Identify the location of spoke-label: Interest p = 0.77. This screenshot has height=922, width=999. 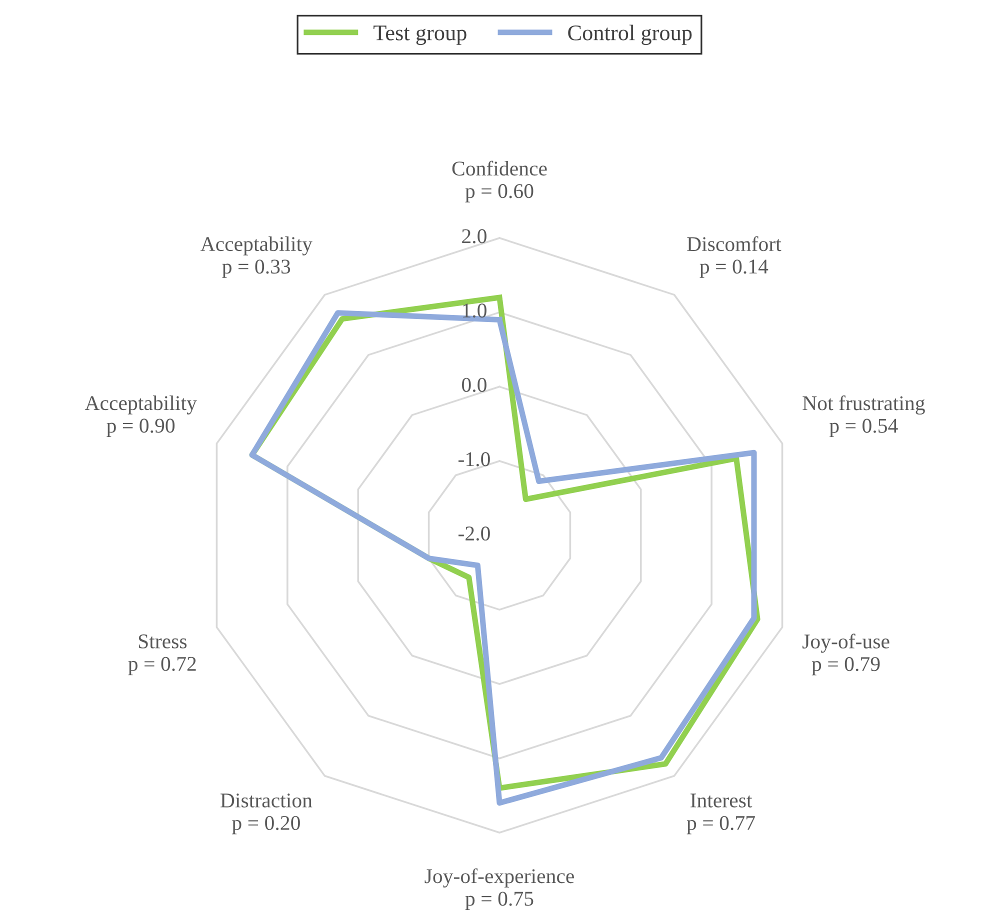
(720, 814).